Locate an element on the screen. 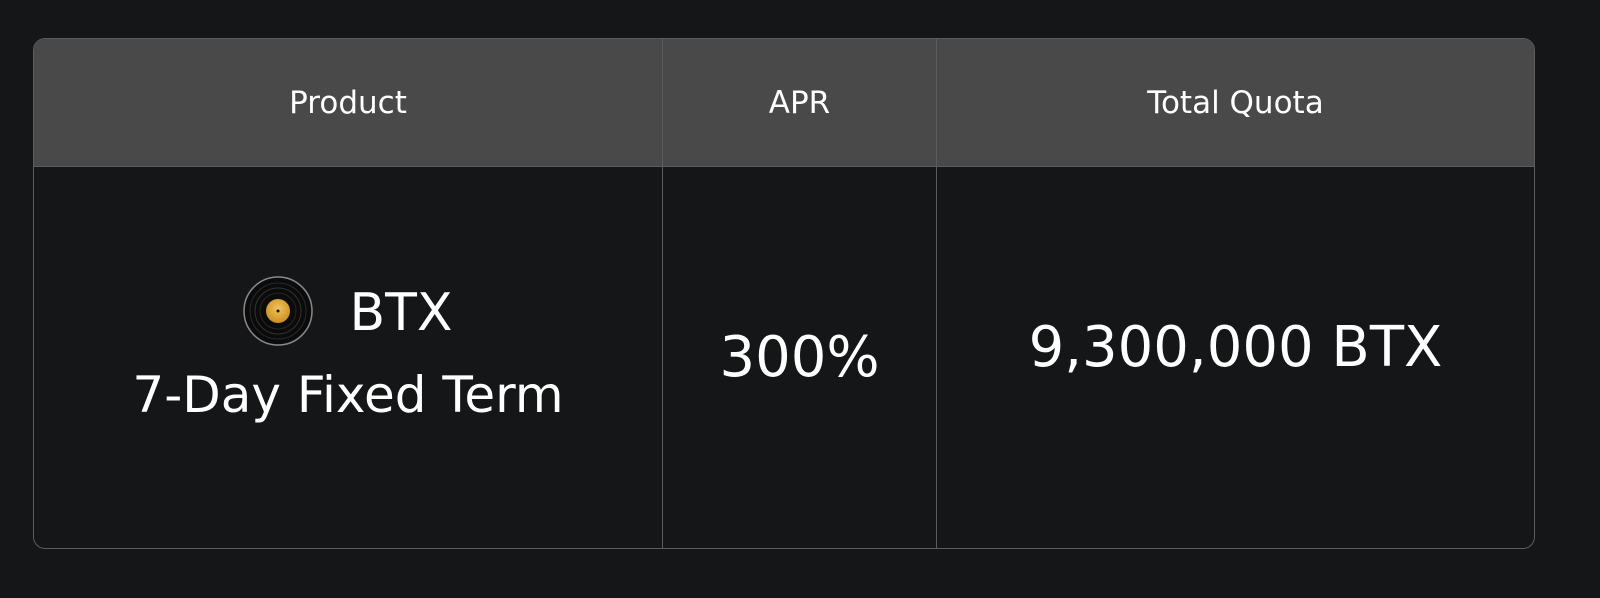  header-total-quota: Total Quota is located at coordinates (1235, 103).